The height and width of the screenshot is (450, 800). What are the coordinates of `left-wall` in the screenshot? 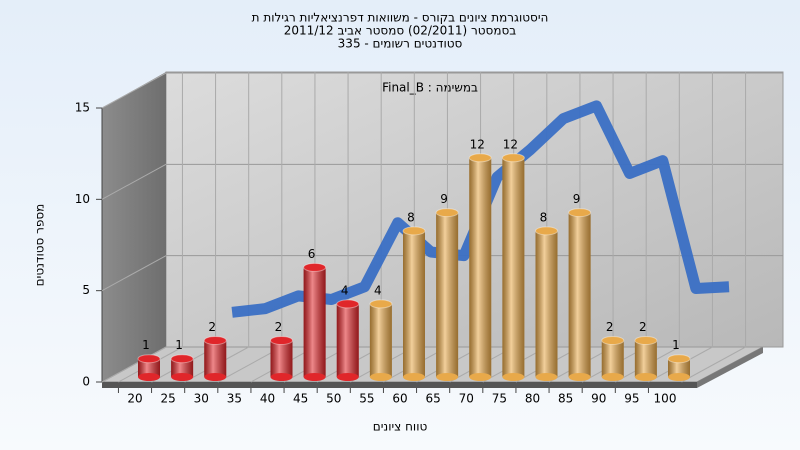 It's located at (134, 227).